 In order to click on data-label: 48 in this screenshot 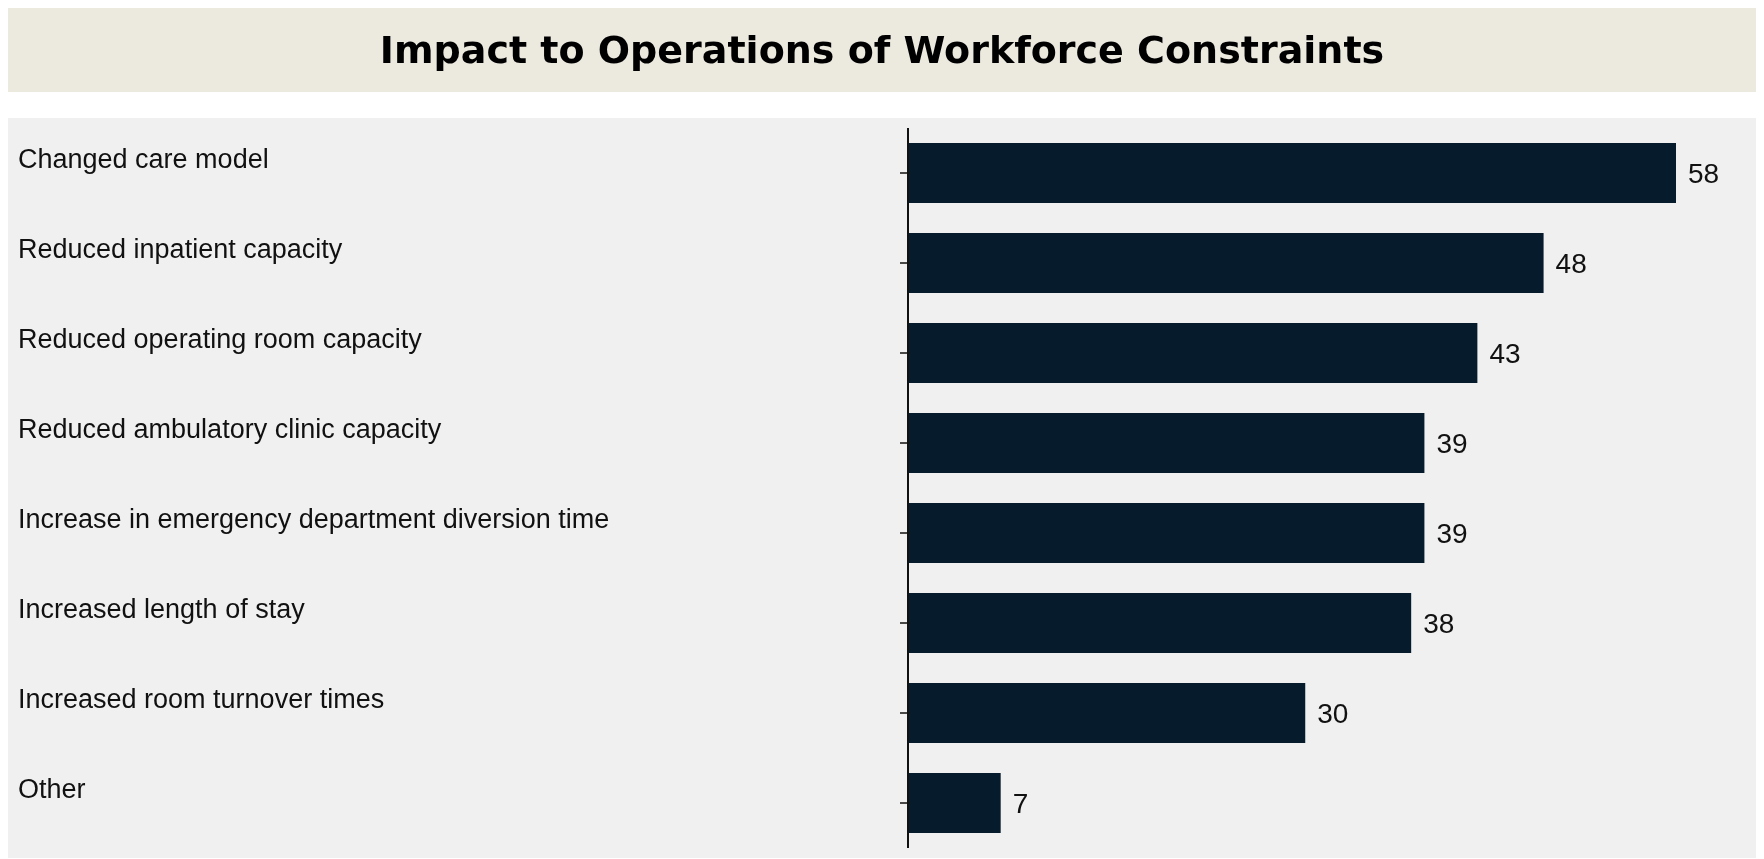, I will do `click(1571, 263)`.